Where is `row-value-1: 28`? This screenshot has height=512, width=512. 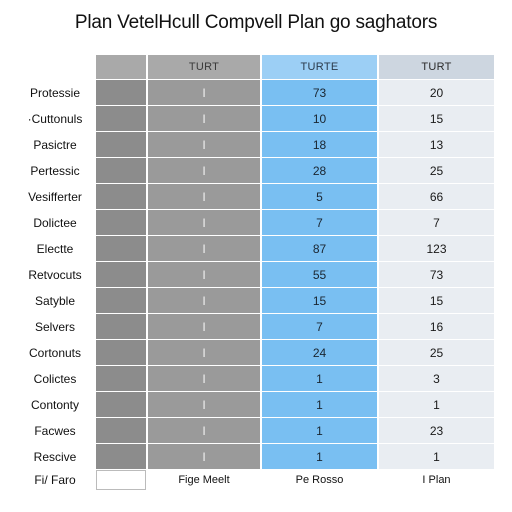 row-value-1: 28 is located at coordinates (319, 170).